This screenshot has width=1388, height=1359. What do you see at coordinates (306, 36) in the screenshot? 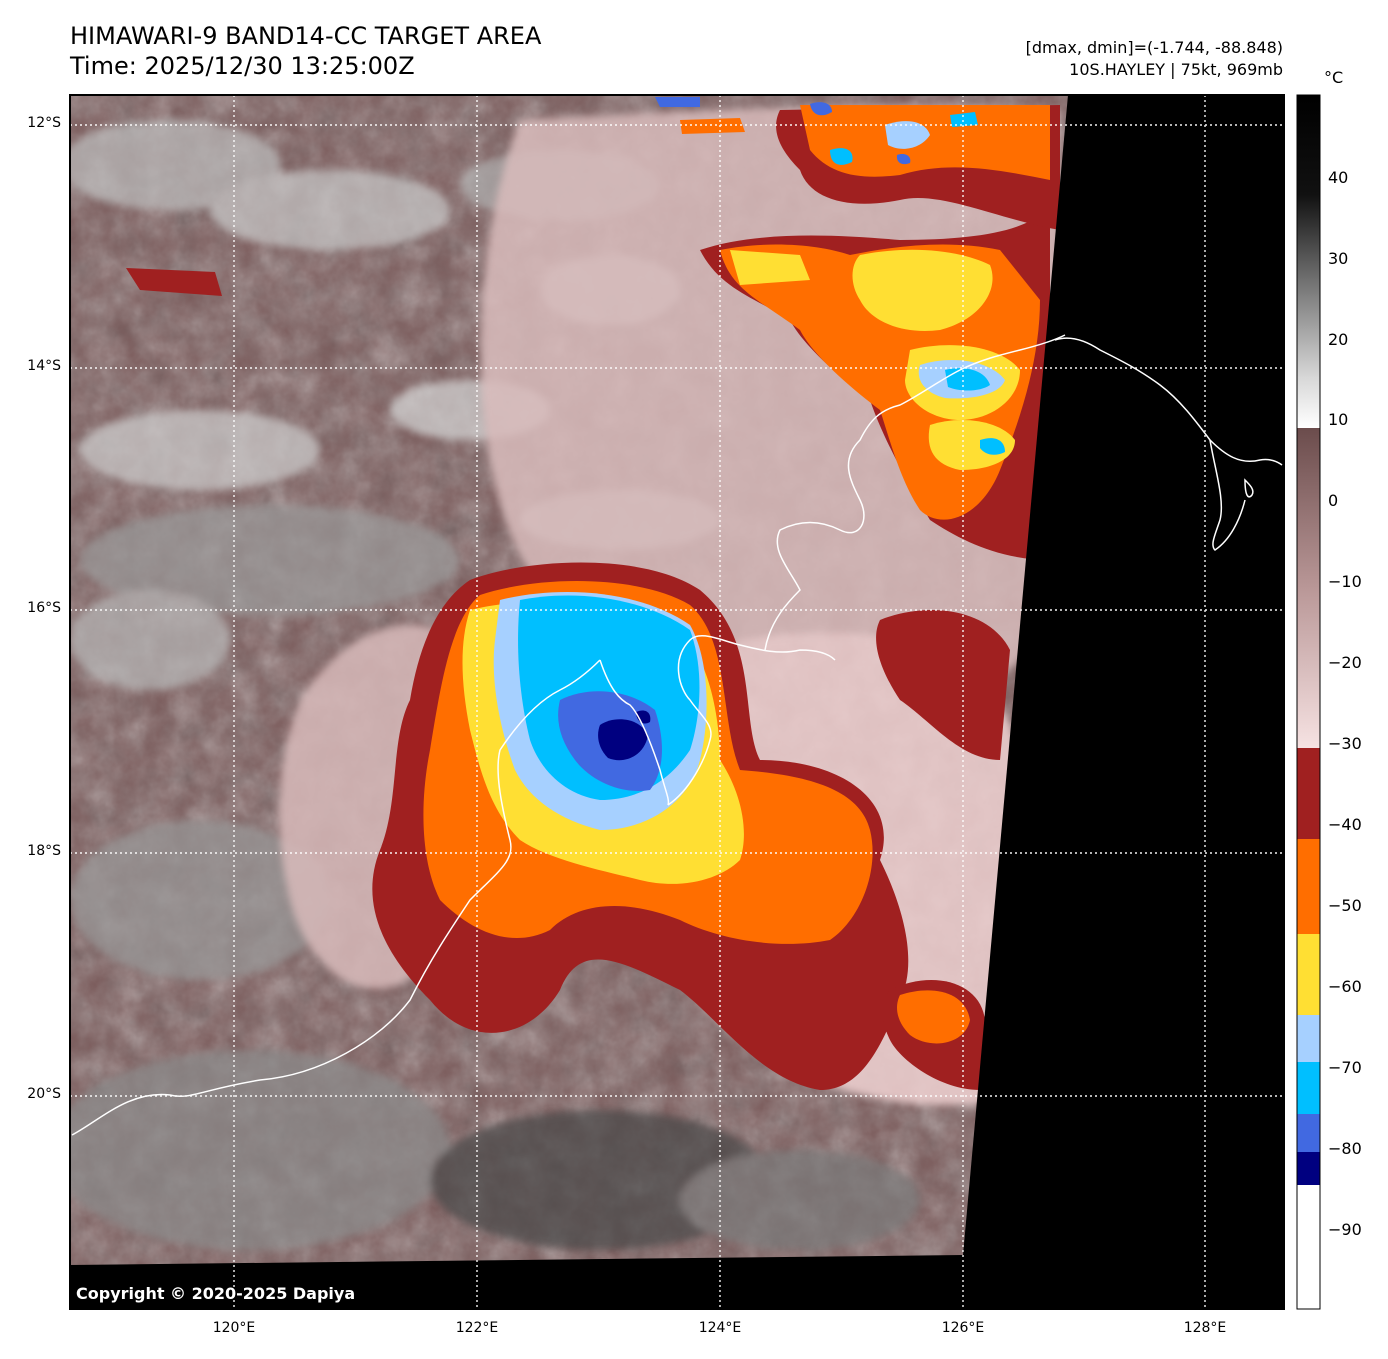
I see `chart-title: HIMAWARI-9 BAND14-CC TARGET AREA` at bounding box center [306, 36].